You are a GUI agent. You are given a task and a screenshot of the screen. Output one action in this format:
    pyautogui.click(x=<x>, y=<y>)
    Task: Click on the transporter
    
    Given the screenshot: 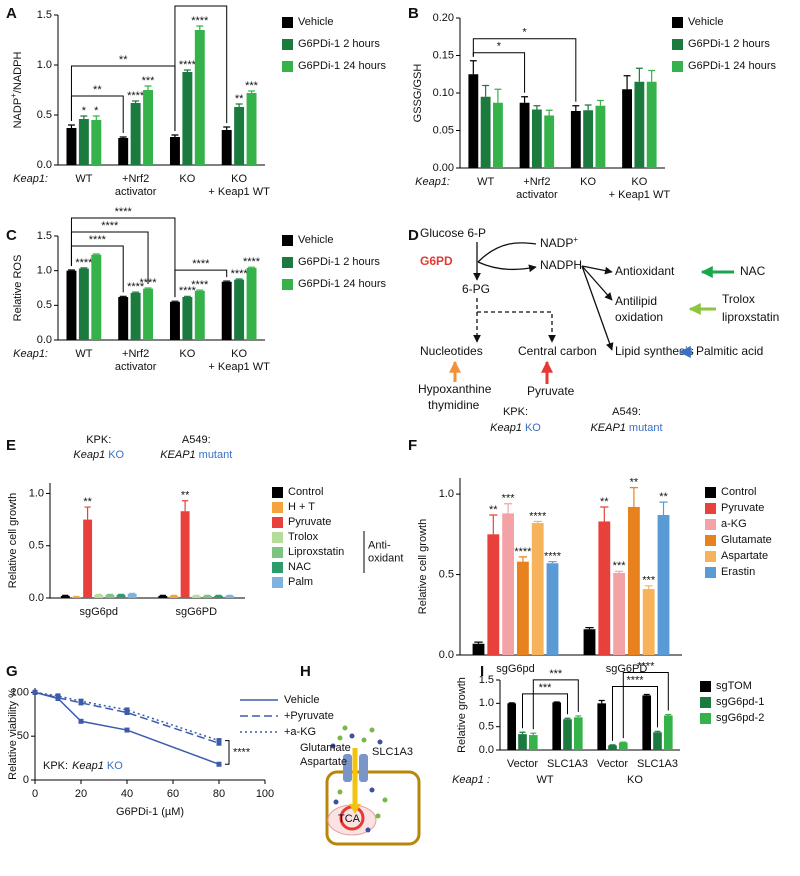 What is the action you would take?
    pyautogui.click(x=347, y=768)
    